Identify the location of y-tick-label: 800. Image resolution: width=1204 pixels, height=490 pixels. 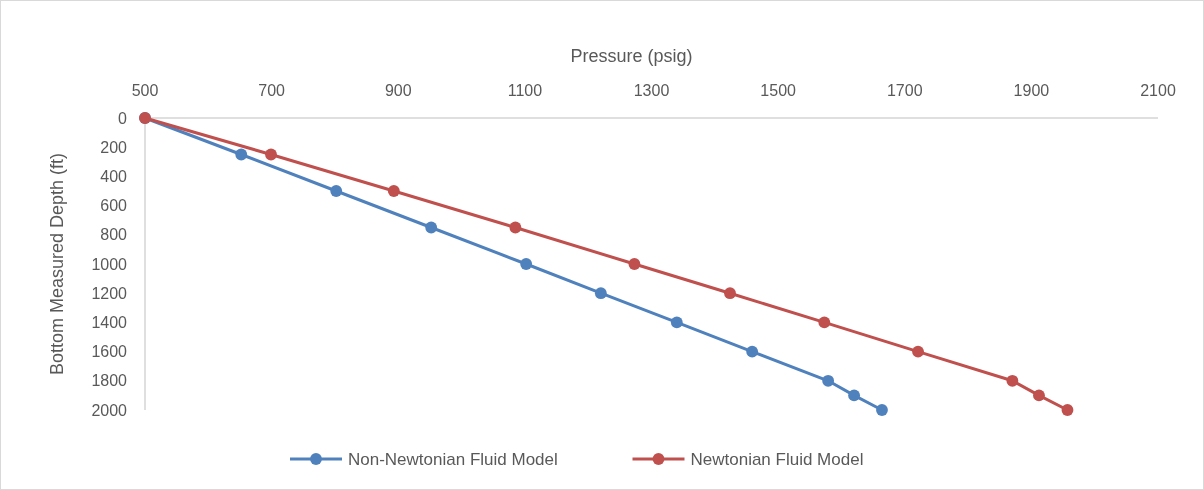
(114, 235).